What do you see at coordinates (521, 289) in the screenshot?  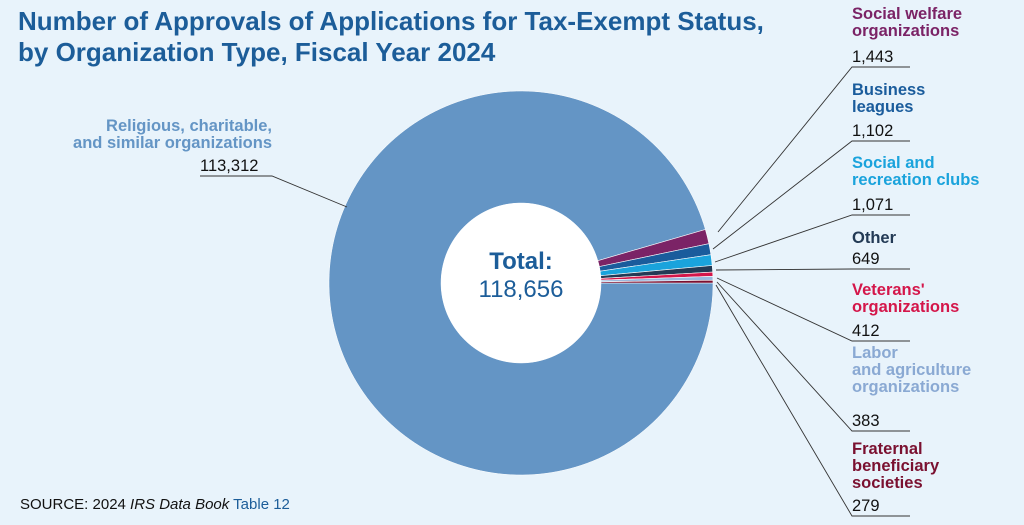 I see `total-value: 118,656` at bounding box center [521, 289].